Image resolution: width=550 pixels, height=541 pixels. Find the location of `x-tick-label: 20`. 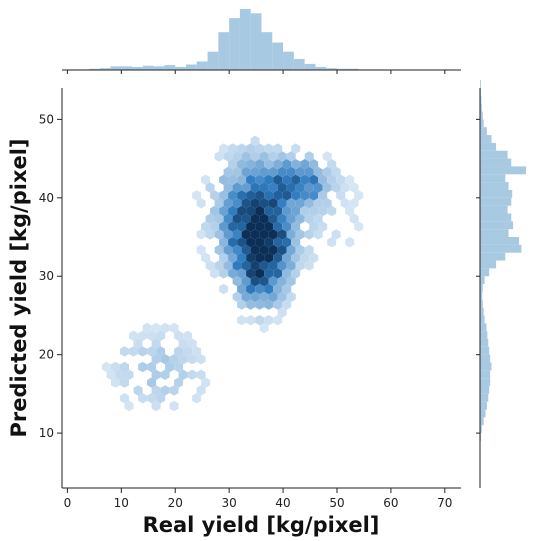

x-tick-label: 20 is located at coordinates (175, 503).